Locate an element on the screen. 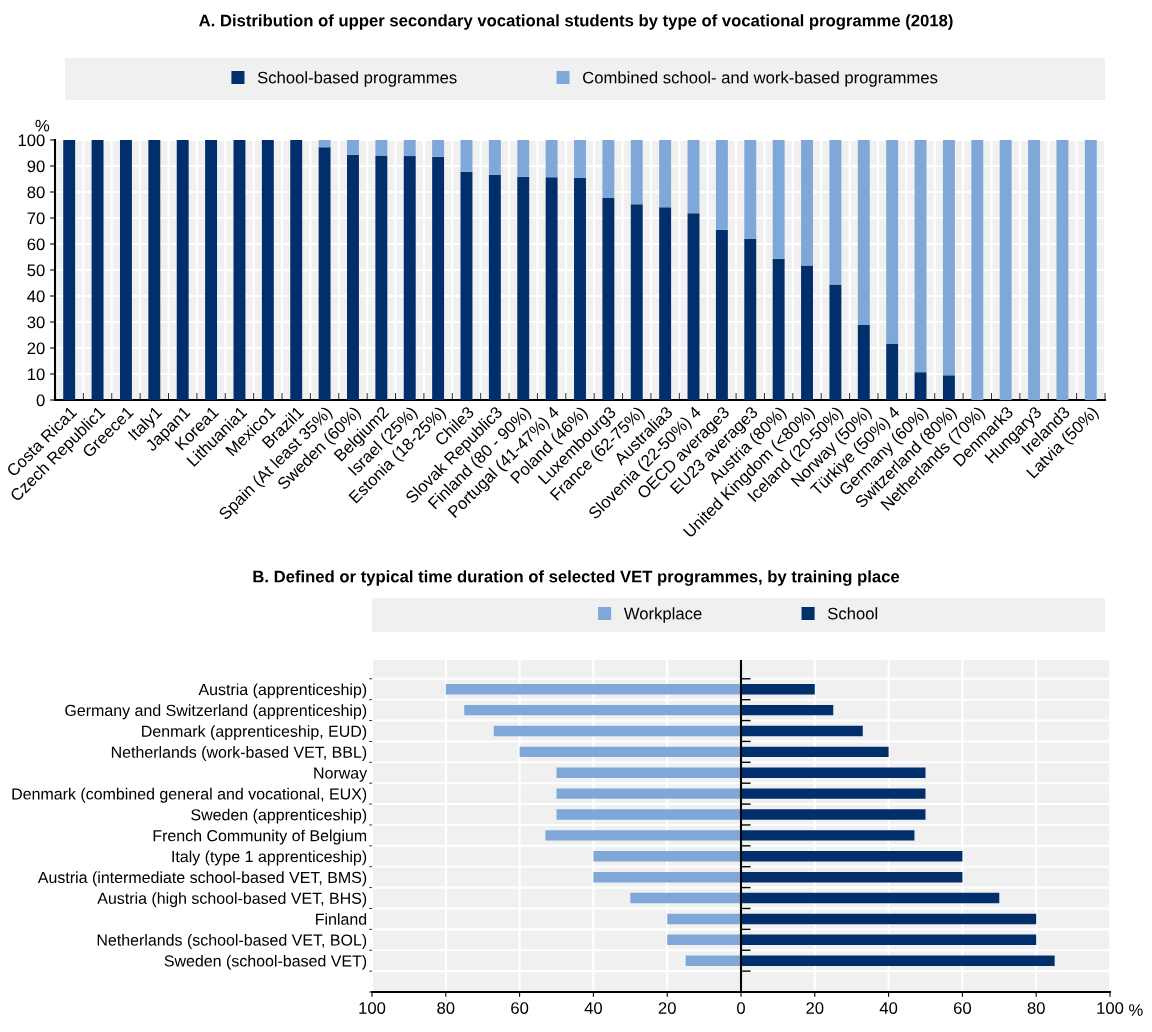  y-tick-label: 70 is located at coordinates (36, 218).